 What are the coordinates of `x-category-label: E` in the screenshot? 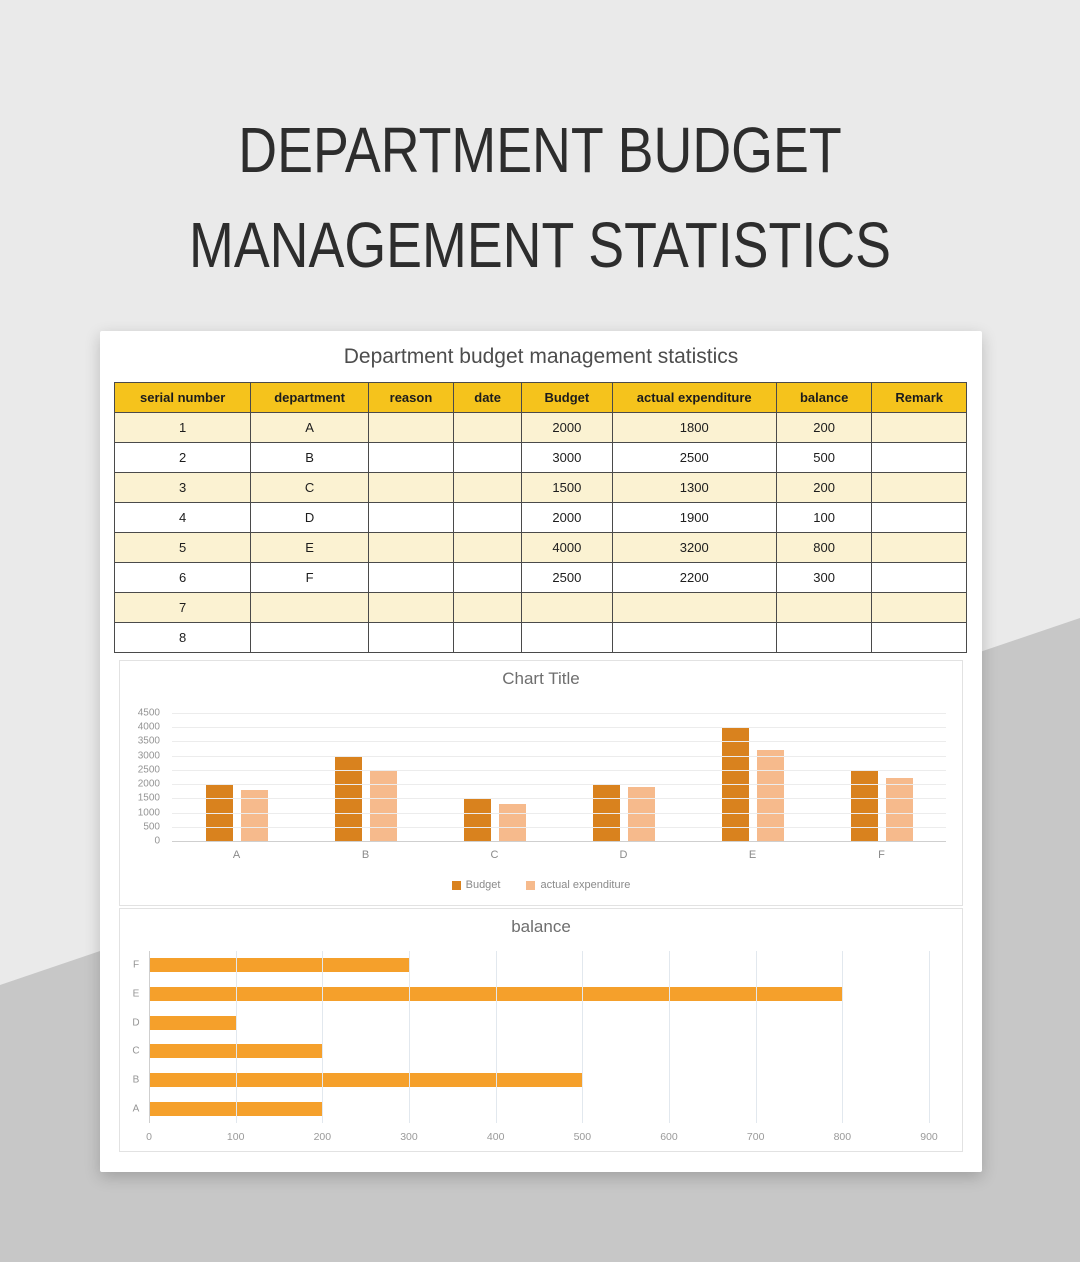 It's located at (752, 855).